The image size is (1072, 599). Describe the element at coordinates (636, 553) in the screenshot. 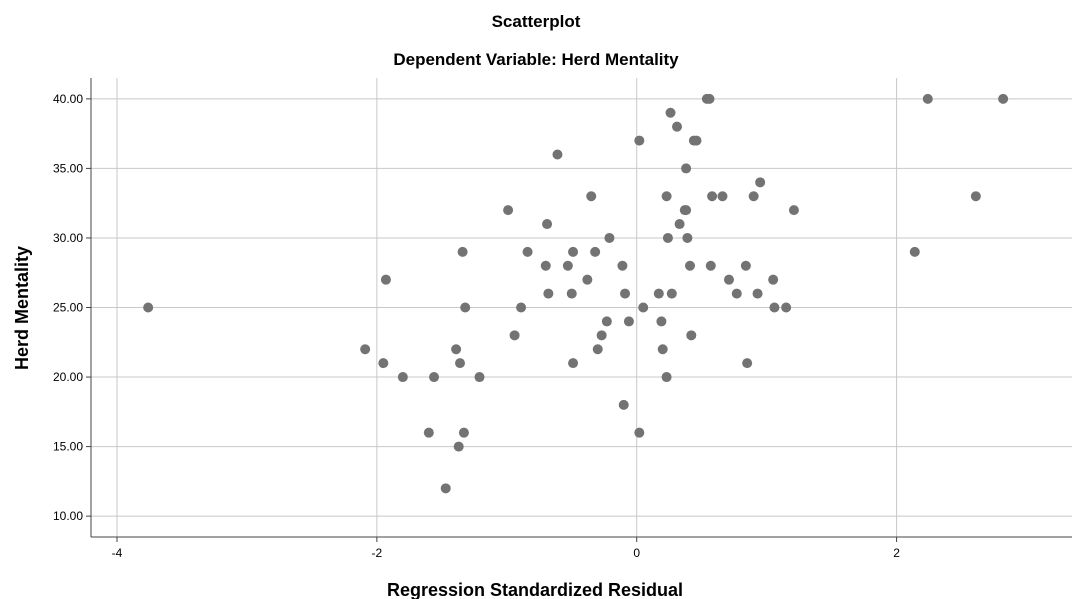

I see `x-tick-label: 0` at that location.